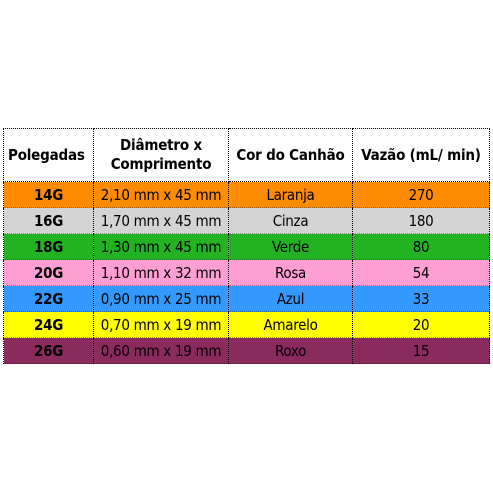  I want to click on color-name-cell: Rosa, so click(290, 272).